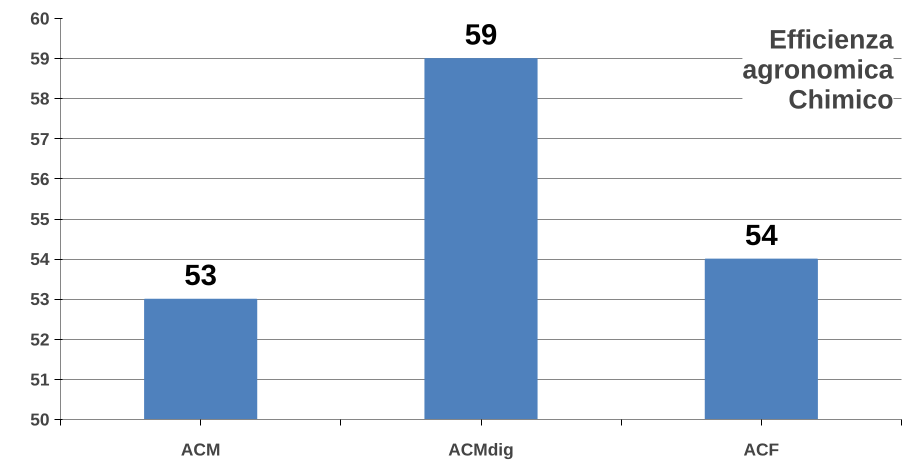 This screenshot has width=910, height=465. Describe the element at coordinates (40, 259) in the screenshot. I see `y-tick-label: 54` at that location.